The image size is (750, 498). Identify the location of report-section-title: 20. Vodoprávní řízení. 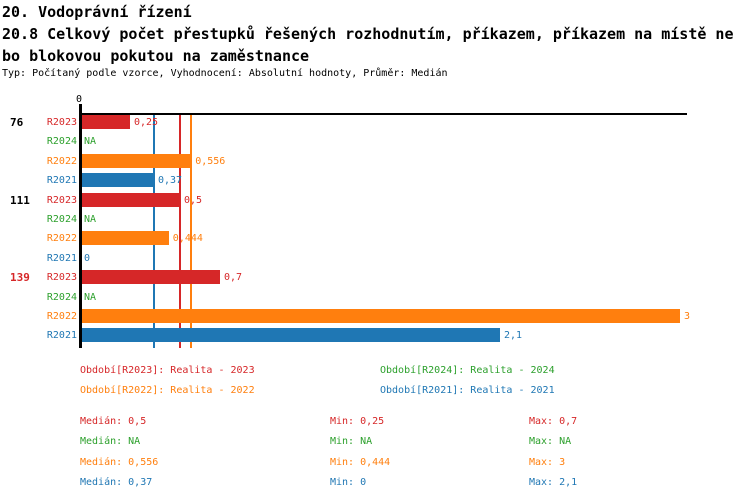
(97, 12).